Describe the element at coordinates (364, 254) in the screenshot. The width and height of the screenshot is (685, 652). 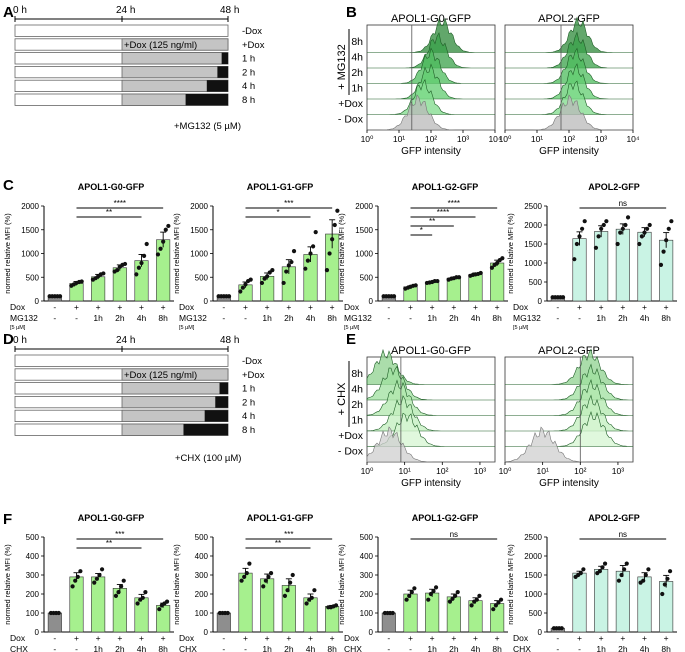
I see `chart-y-tick-label: 1000` at that location.